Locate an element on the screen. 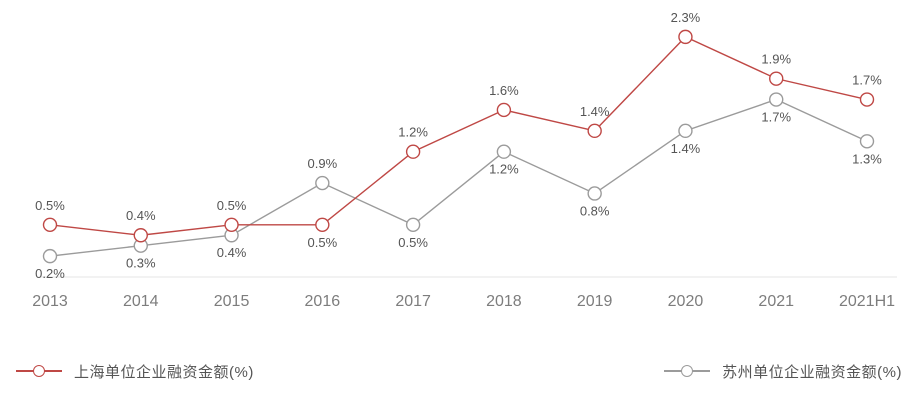  svg-text: 2021 is located at coordinates (776, 301).